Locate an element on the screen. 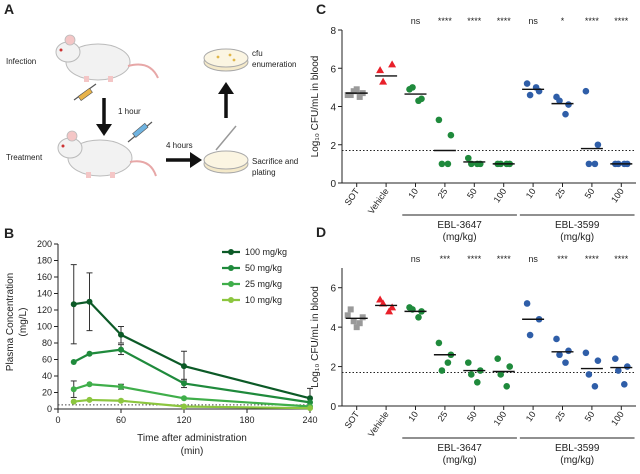 This screenshot has height=474, width=640. y-tick-label: 8 is located at coordinates (333, 31).